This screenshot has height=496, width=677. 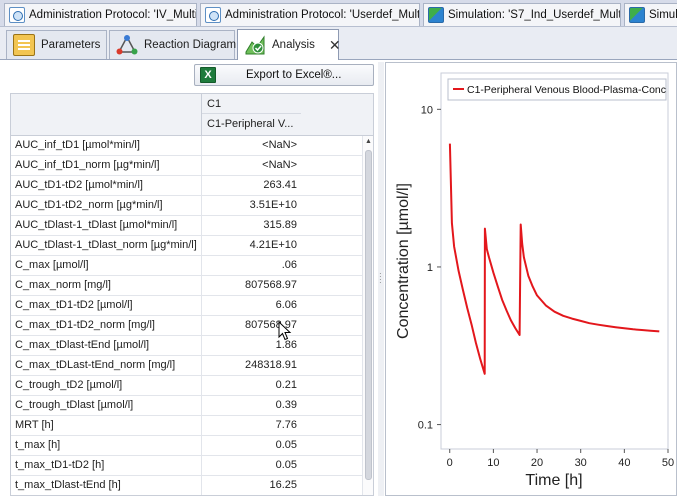 What do you see at coordinates (89, 205) in the screenshot?
I see `parameter-name-cell: AUC_tD1-tD2_norm [µg*min/l]` at bounding box center [89, 205].